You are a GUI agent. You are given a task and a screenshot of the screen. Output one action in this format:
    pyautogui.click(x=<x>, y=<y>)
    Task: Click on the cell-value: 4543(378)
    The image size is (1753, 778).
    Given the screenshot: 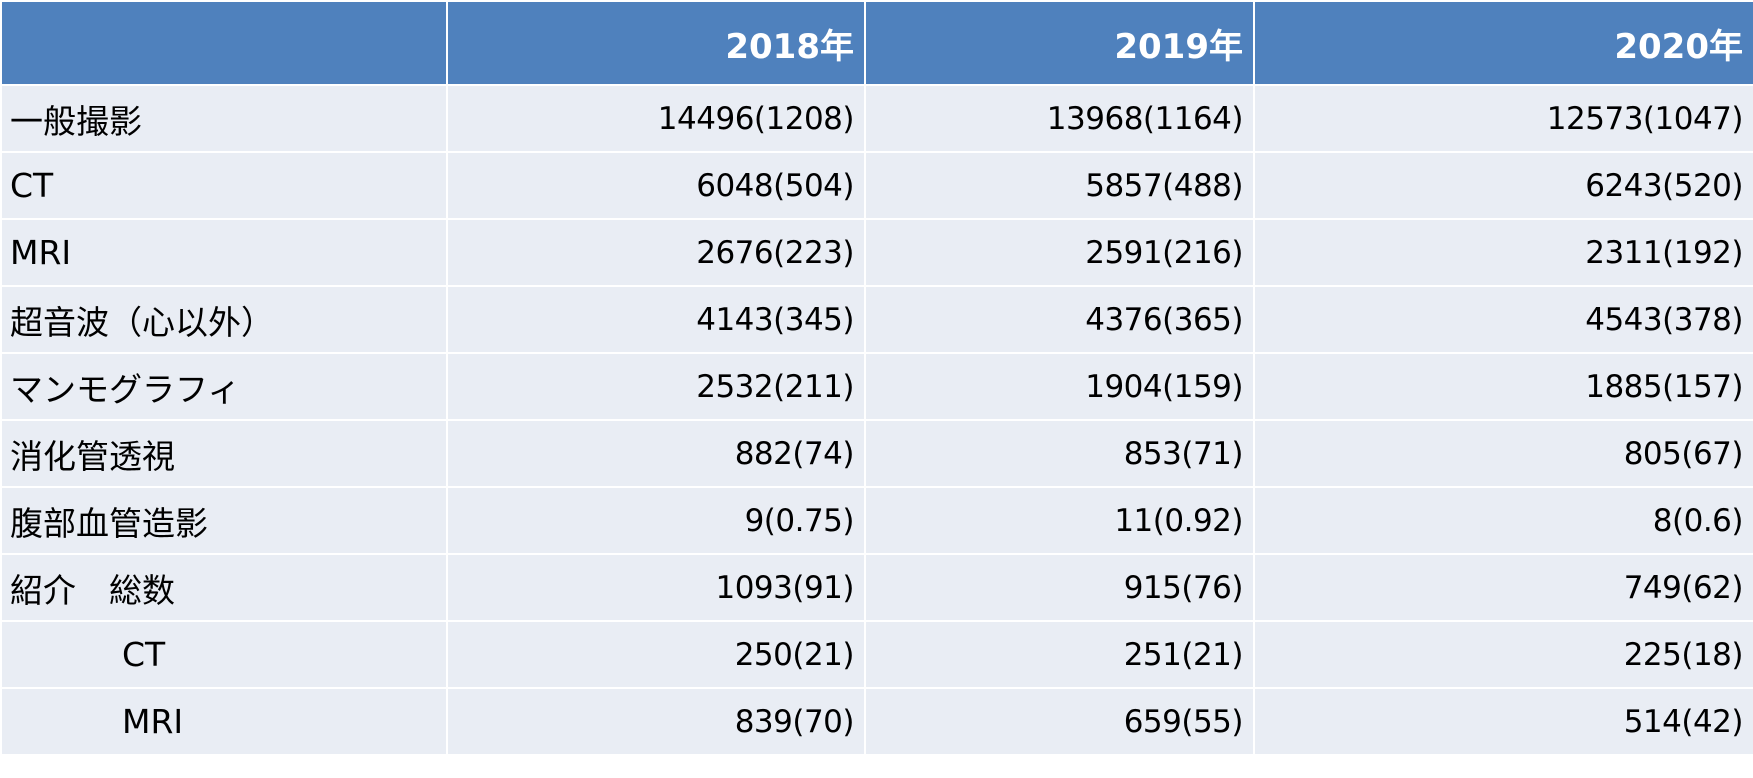 What is the action you would take?
    pyautogui.click(x=1503, y=319)
    